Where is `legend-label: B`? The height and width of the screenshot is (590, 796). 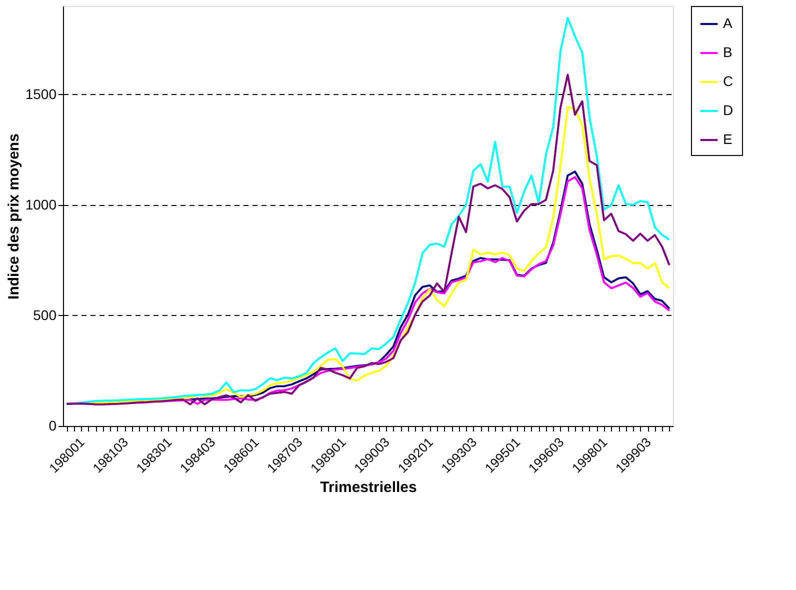 legend-label: B is located at coordinates (727, 52).